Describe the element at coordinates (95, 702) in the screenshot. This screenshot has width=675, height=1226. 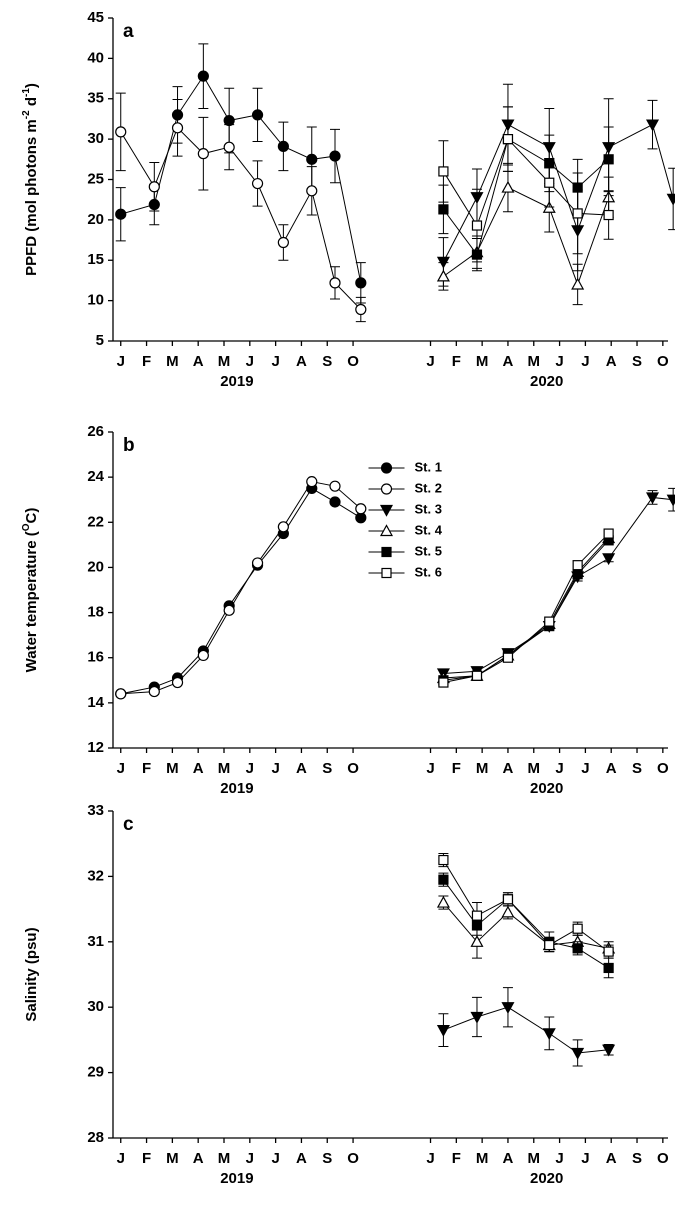
I see `y-tick-label: 14` at that location.